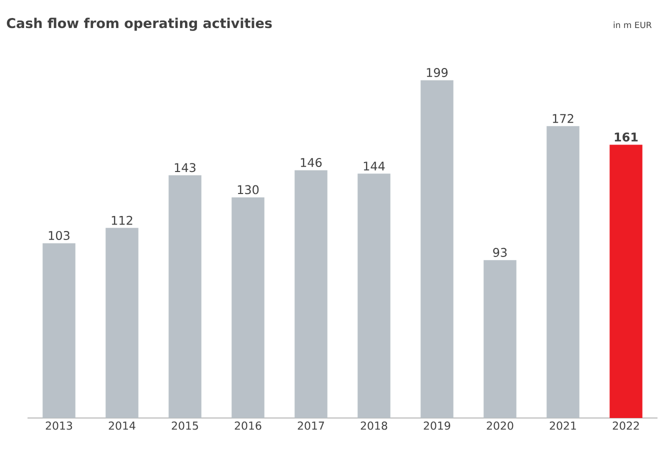 The image size is (662, 450). I want to click on data-label: 112, so click(122, 220).